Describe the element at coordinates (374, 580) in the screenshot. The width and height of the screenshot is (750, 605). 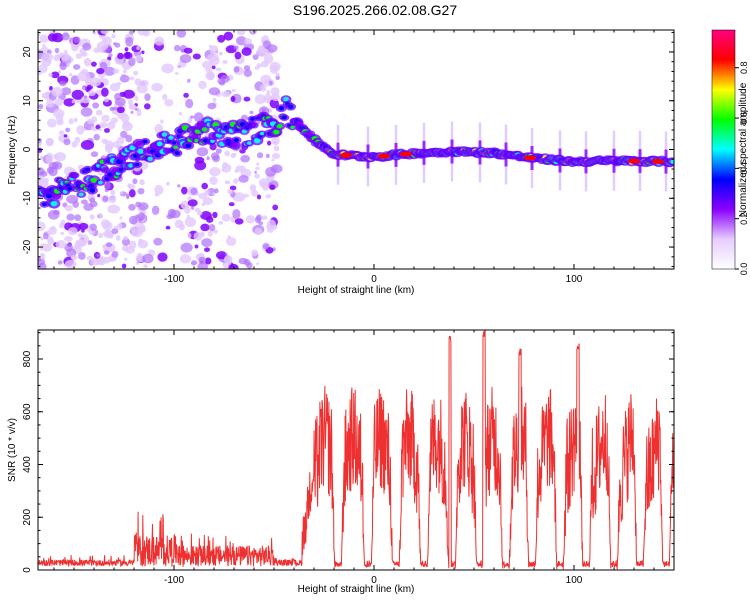
I see `x-tick-label: 0` at that location.